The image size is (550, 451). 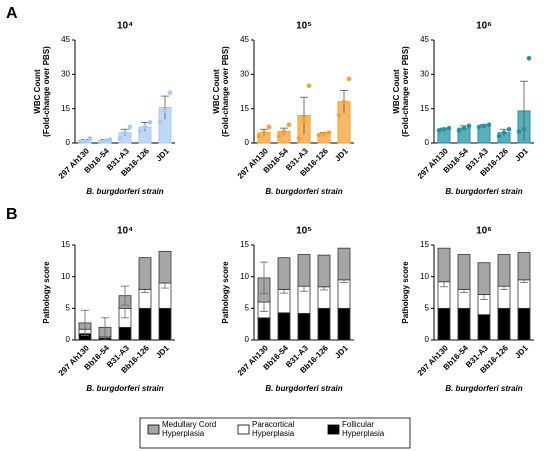 I want to click on y-axis-label: (Fold-change over PBS), so click(x=405, y=91).